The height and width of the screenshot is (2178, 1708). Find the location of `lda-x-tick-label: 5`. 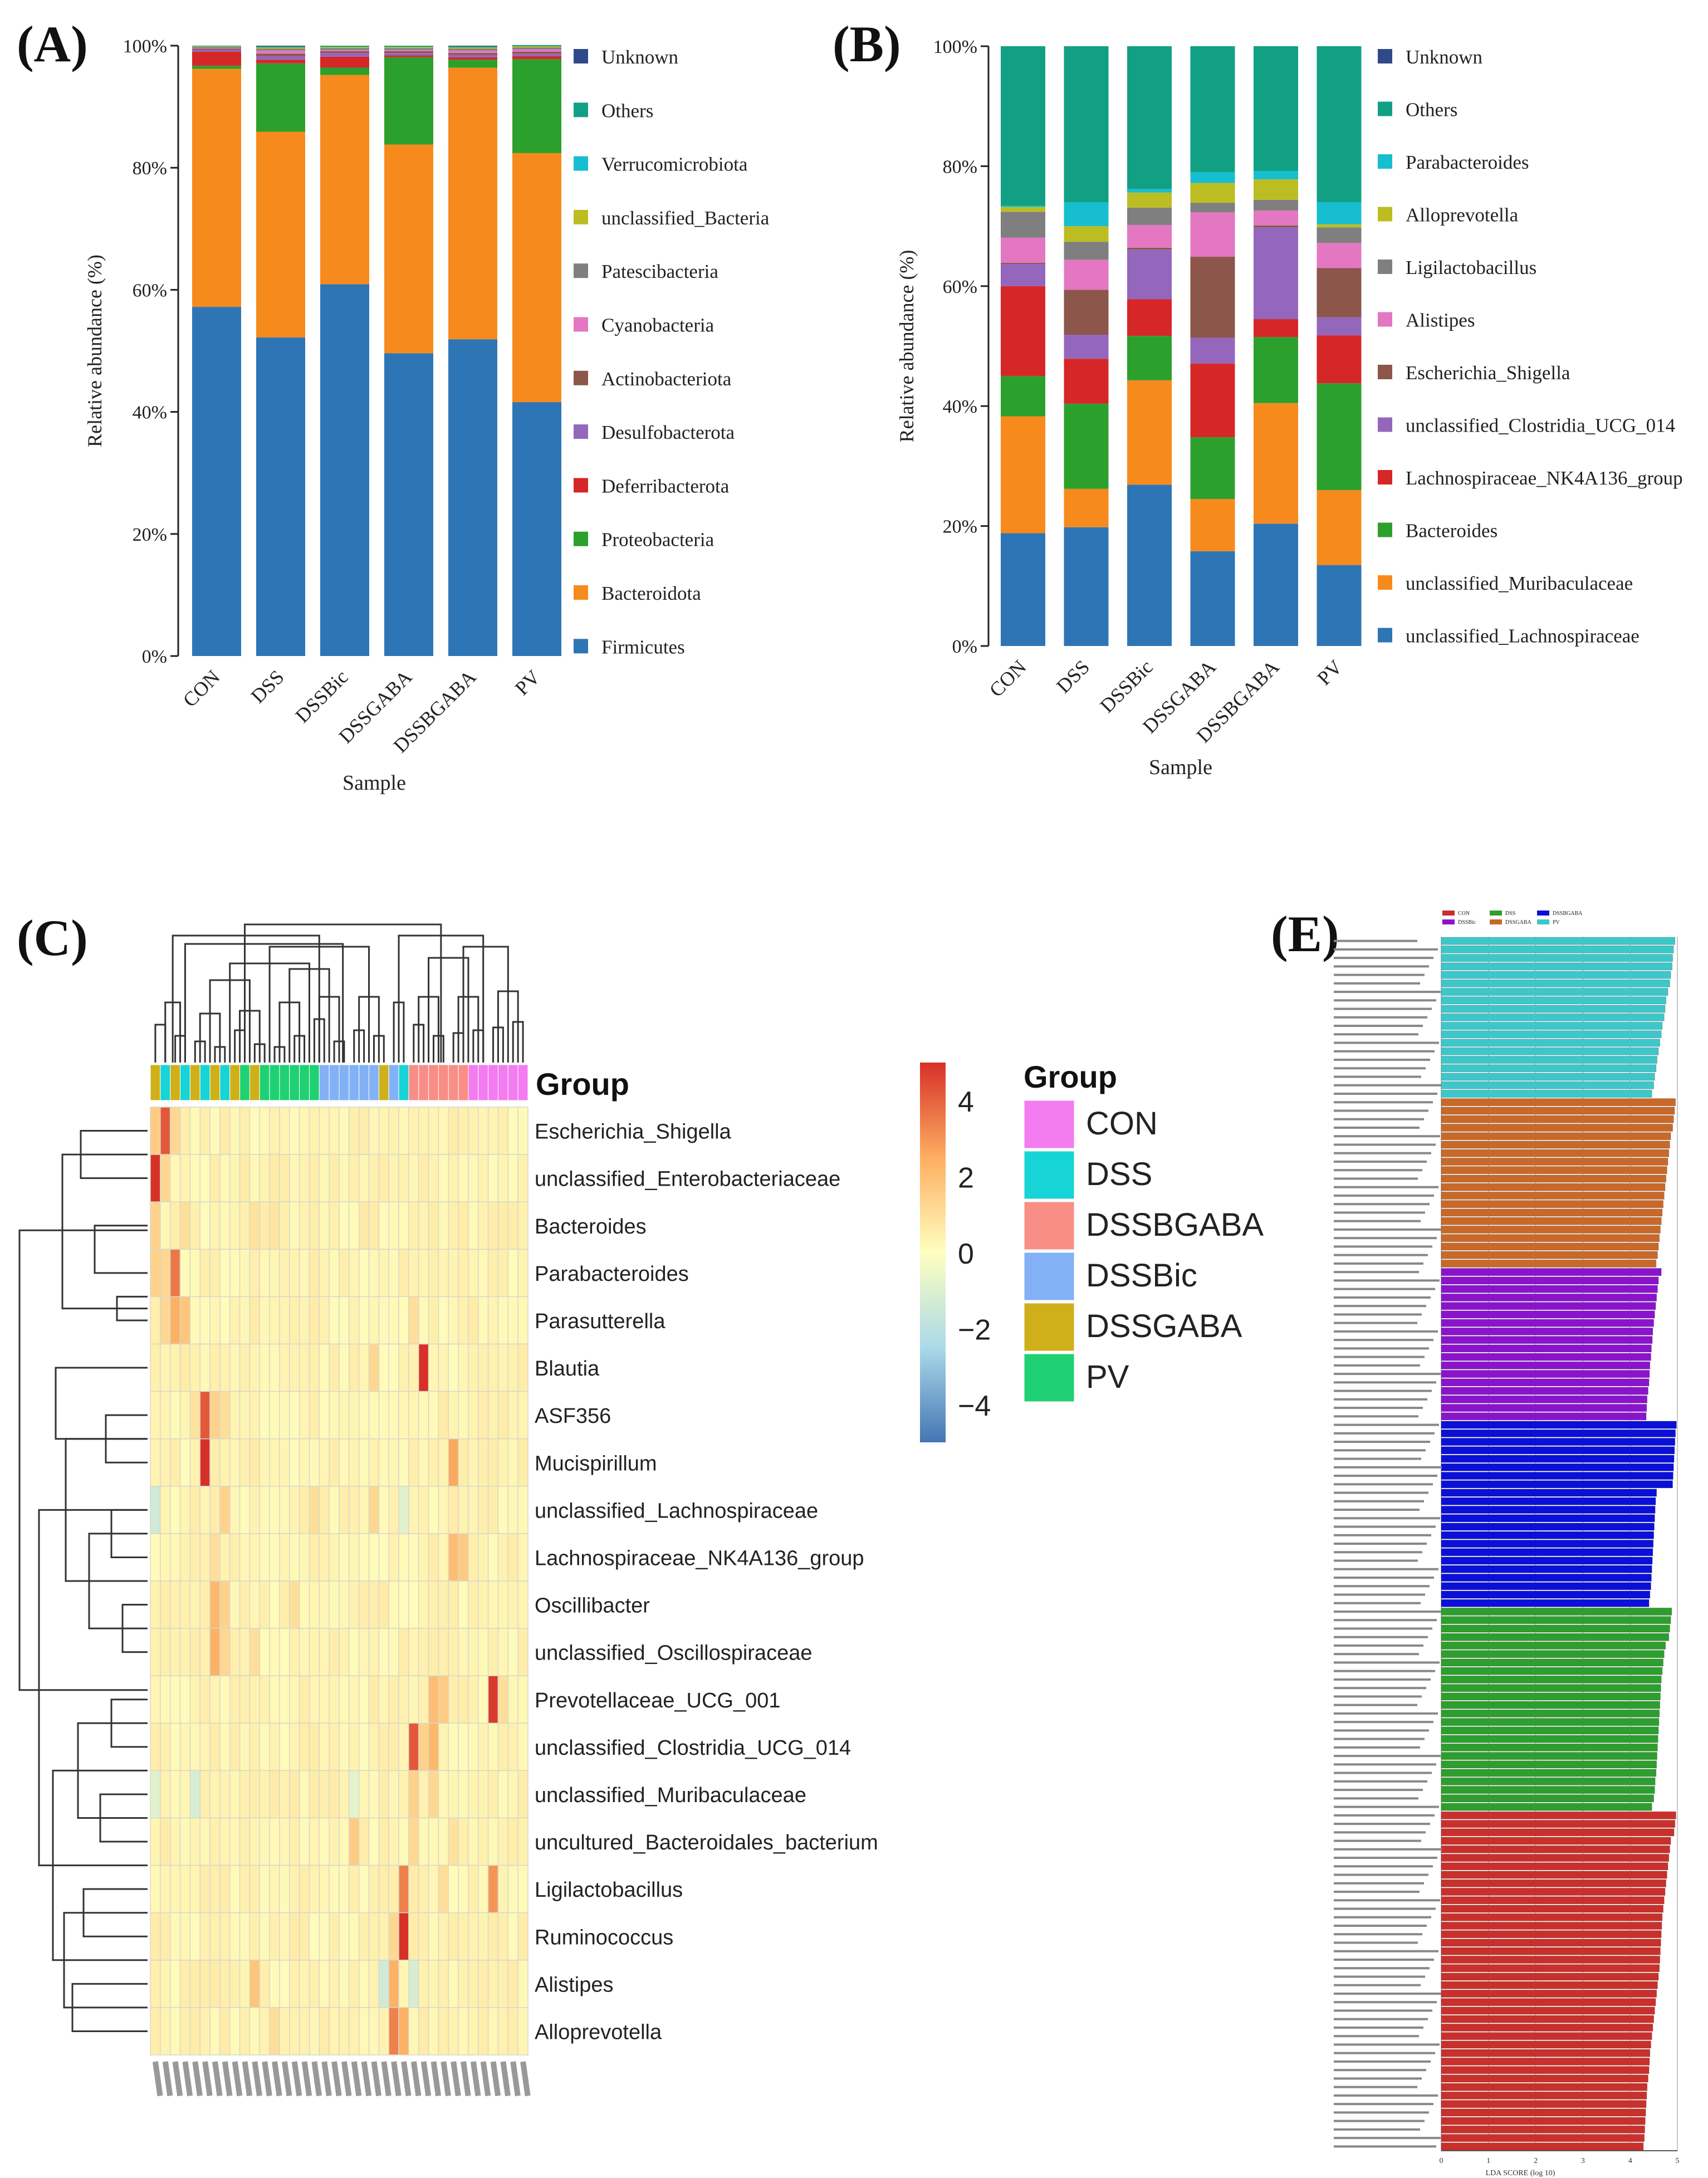

lda-x-tick-label: 5 is located at coordinates (1678, 2161).